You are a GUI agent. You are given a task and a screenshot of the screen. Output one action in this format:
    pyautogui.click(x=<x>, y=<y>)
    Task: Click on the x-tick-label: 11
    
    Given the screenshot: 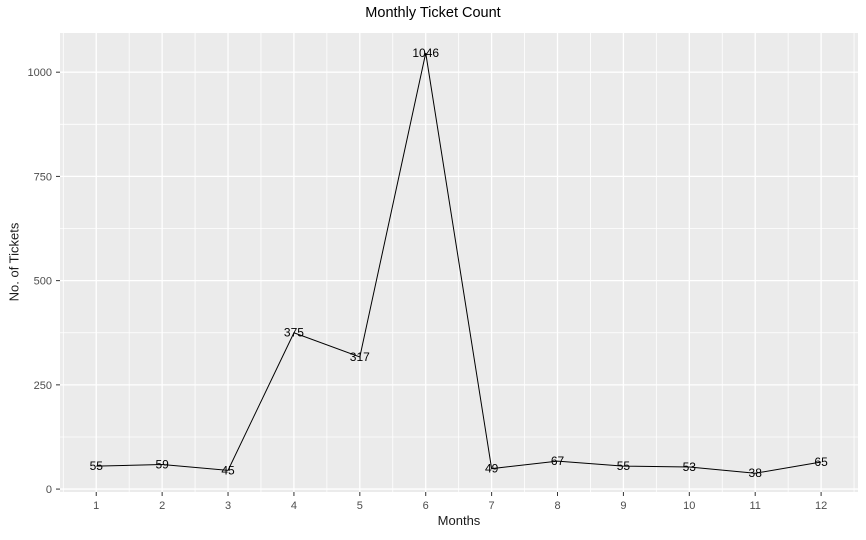 What is the action you would take?
    pyautogui.click(x=754, y=506)
    